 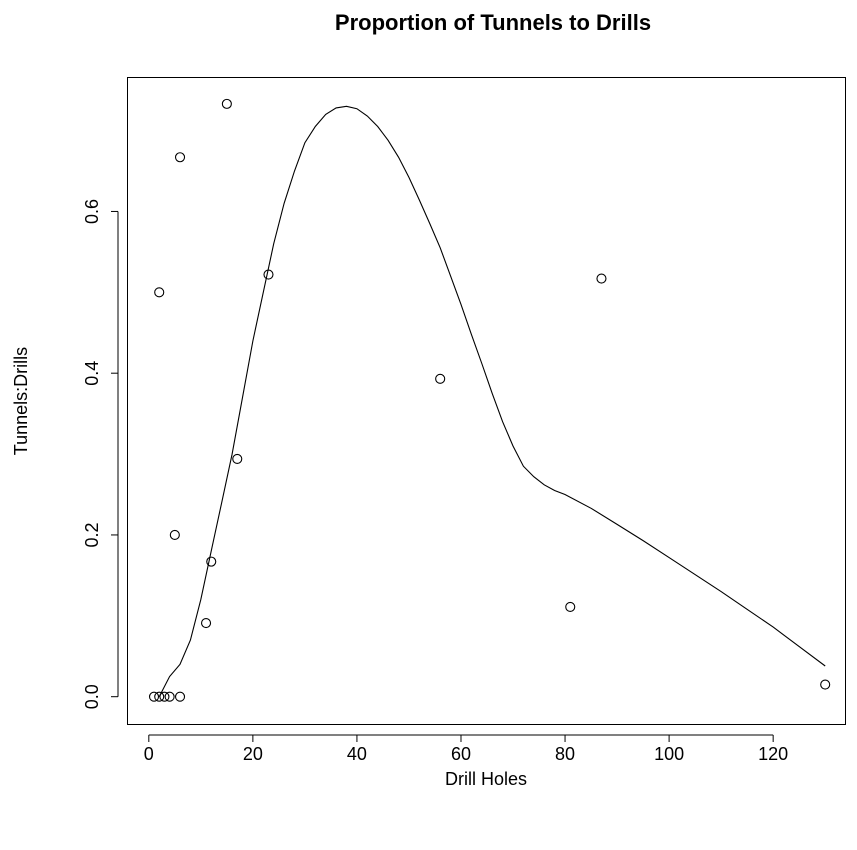 I want to click on y-tick-label: 0.0, so click(x=92, y=696).